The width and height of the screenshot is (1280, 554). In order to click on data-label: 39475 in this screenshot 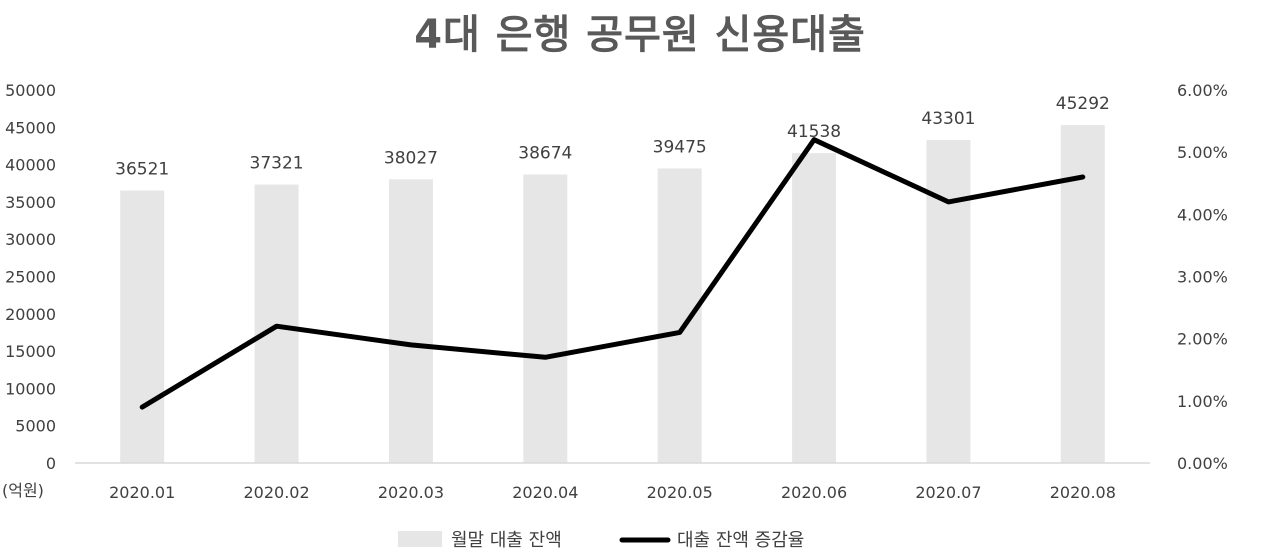, I will do `click(680, 148)`.